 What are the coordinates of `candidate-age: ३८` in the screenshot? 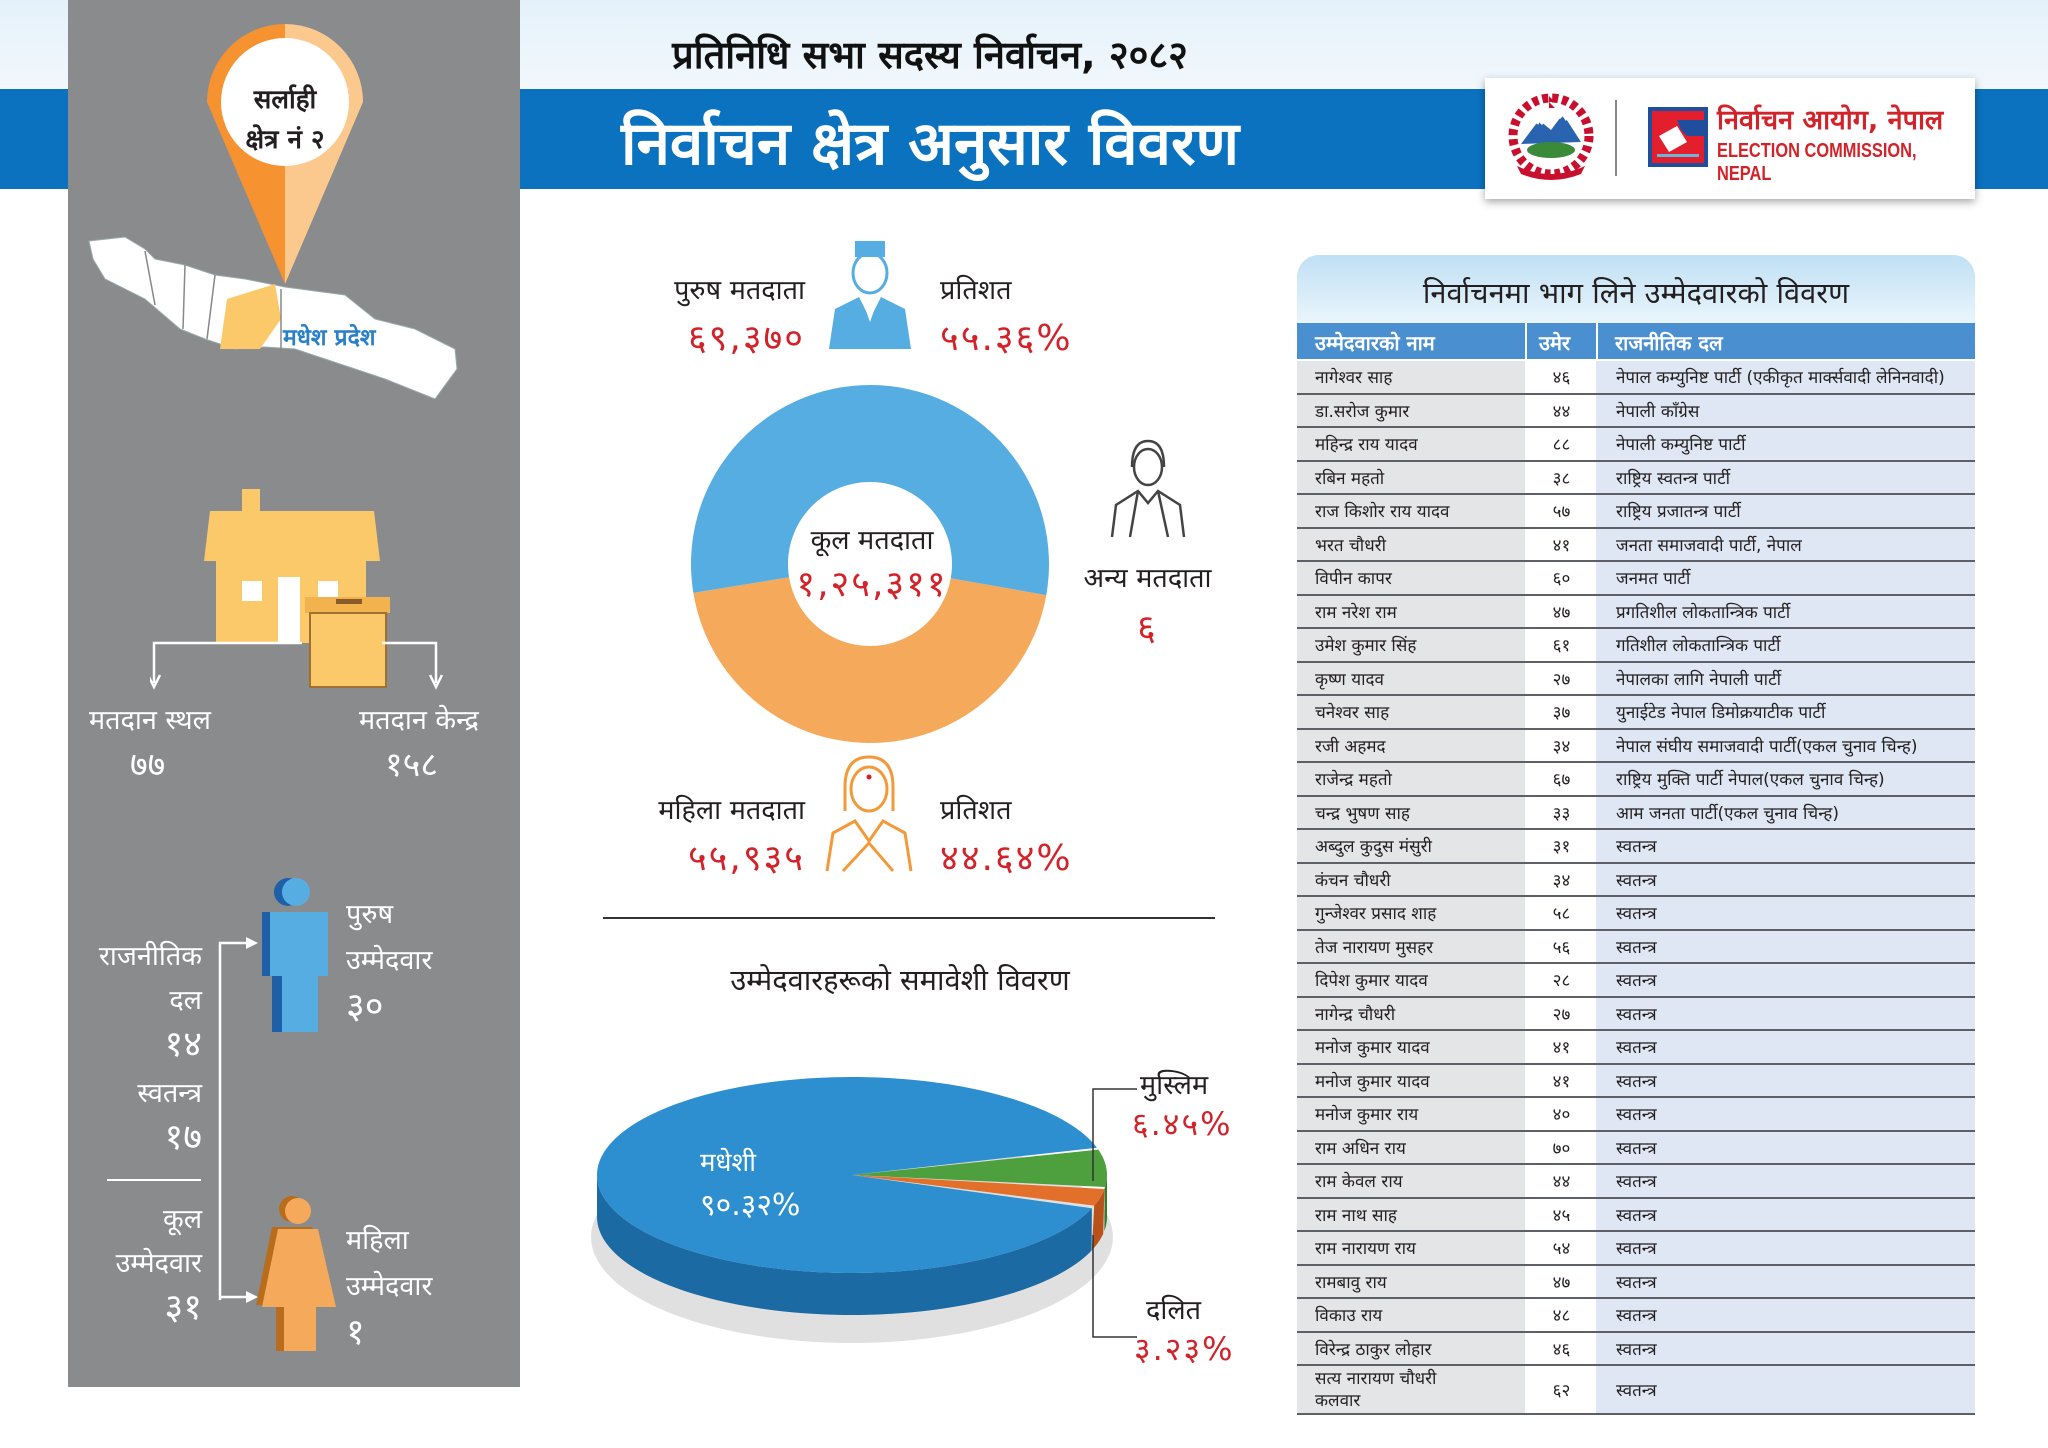 It's located at (1560, 477).